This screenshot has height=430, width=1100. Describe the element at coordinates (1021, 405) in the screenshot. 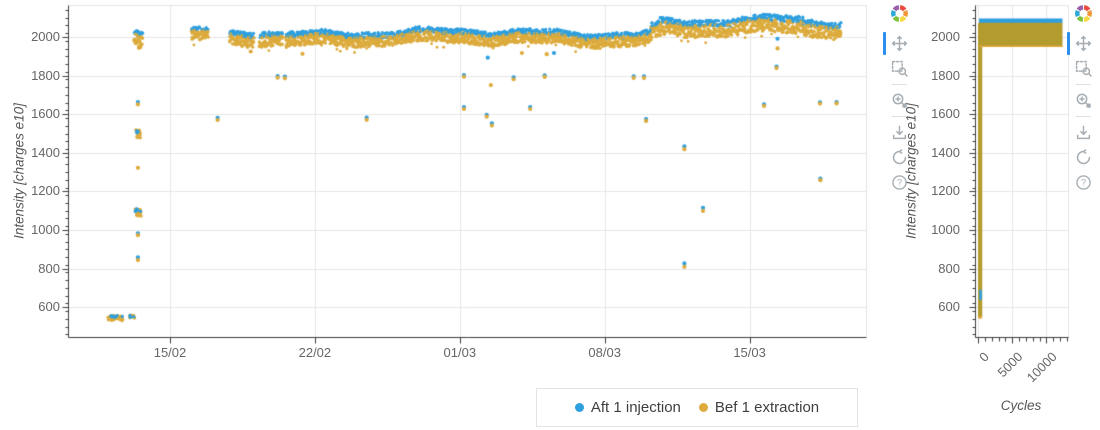

I see `x-axis-label-cycles: Cycles` at that location.